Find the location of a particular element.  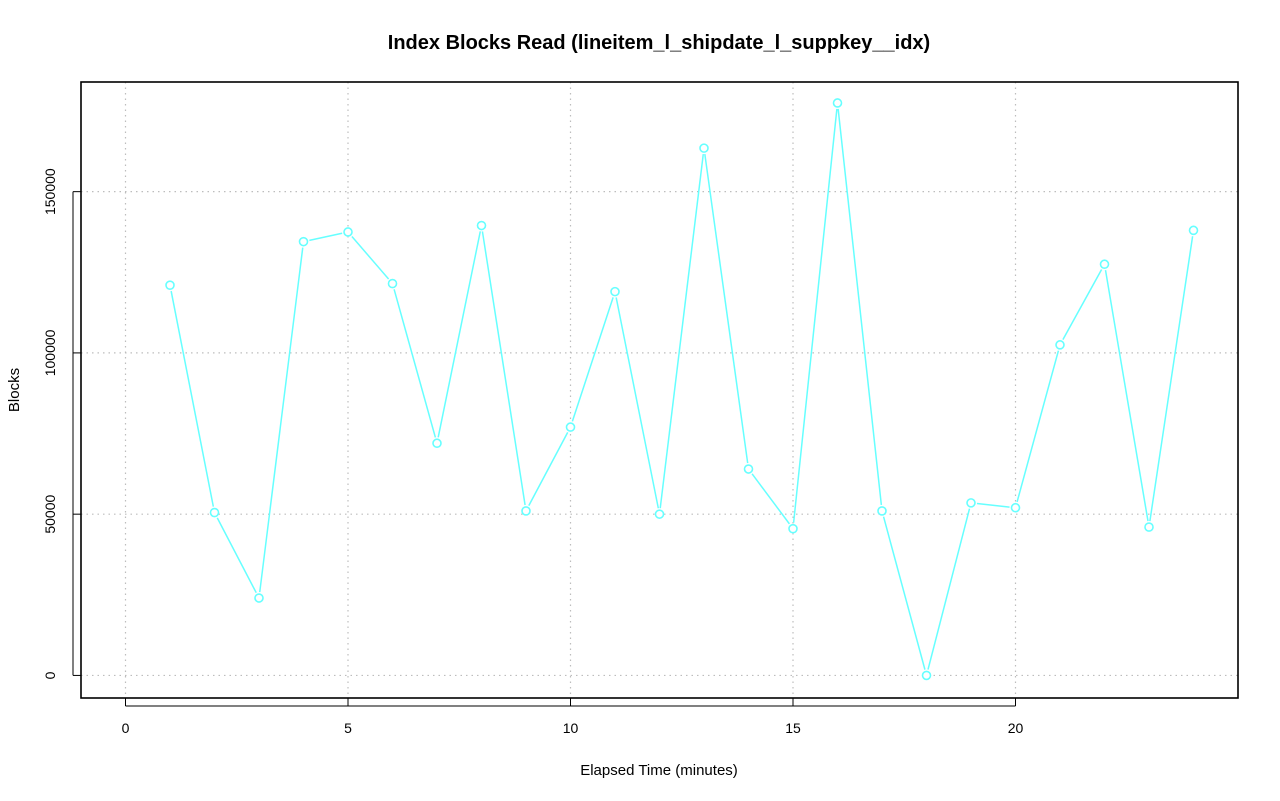

y-tick-label: 0 is located at coordinates (50, 675).